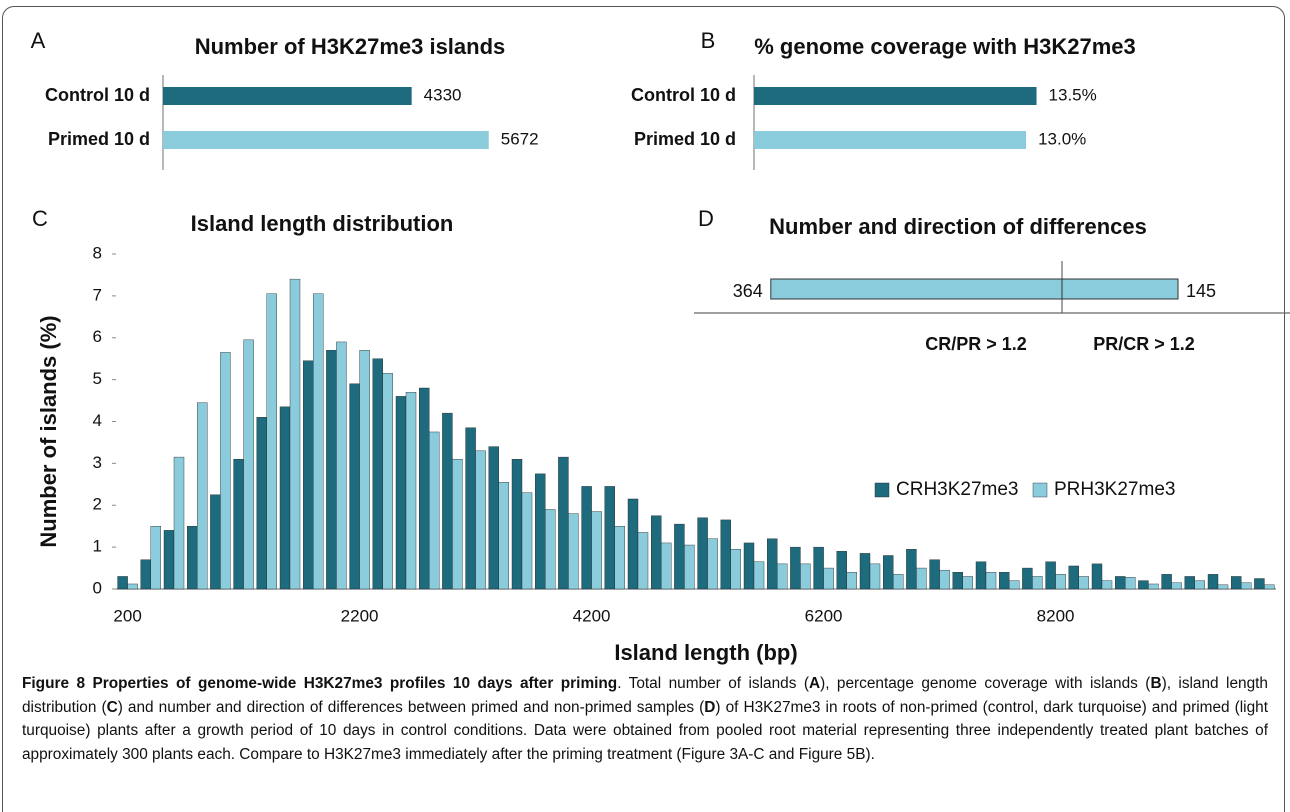 The image size is (1290, 812). What do you see at coordinates (748, 291) in the screenshot?
I see `value-label: 364` at bounding box center [748, 291].